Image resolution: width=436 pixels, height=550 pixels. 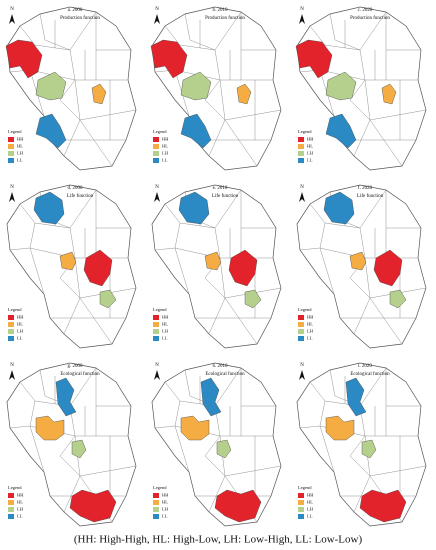 What do you see at coordinates (365, 10) in the screenshot?
I see `panel-label: c. 2020` at bounding box center [365, 10].